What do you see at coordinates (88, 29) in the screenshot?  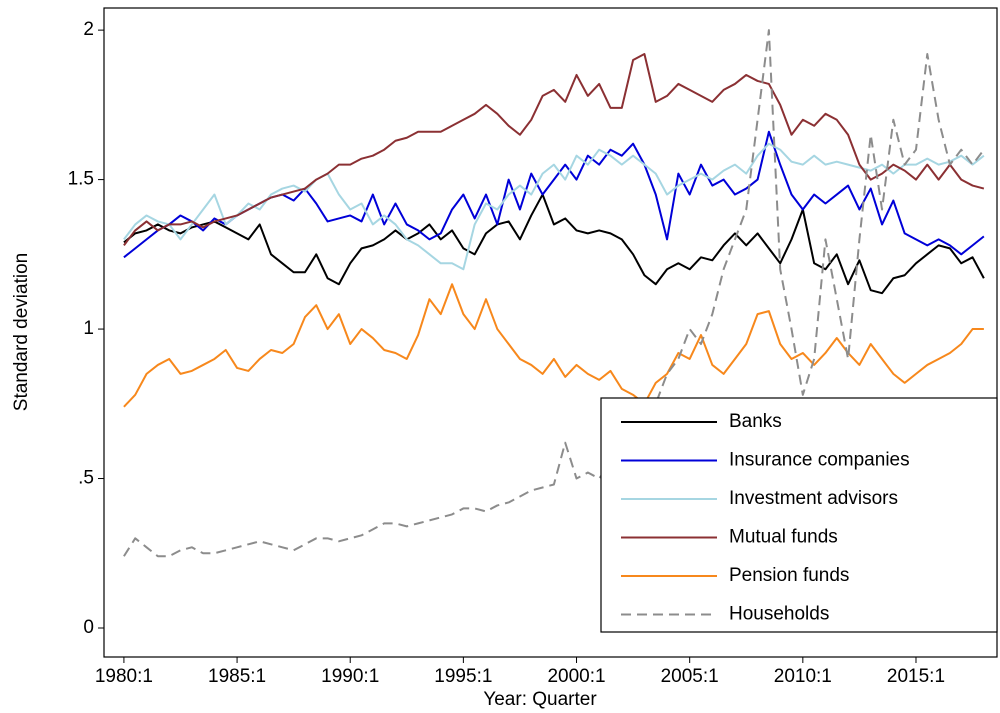 I see `y-tick-label: 2` at bounding box center [88, 29].